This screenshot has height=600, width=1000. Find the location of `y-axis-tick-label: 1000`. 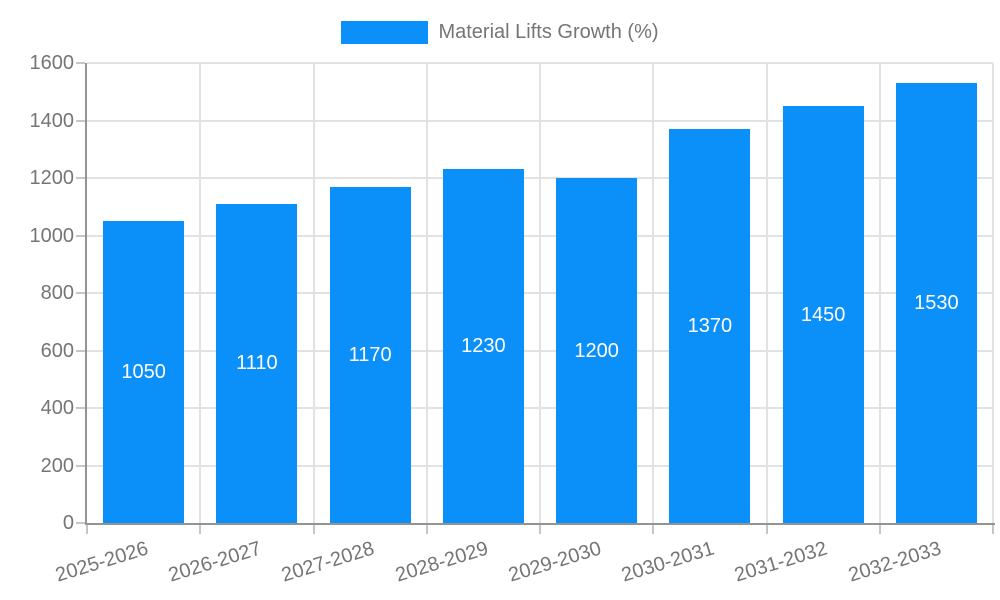

y-axis-tick-label: 1000 is located at coordinates (52, 235).